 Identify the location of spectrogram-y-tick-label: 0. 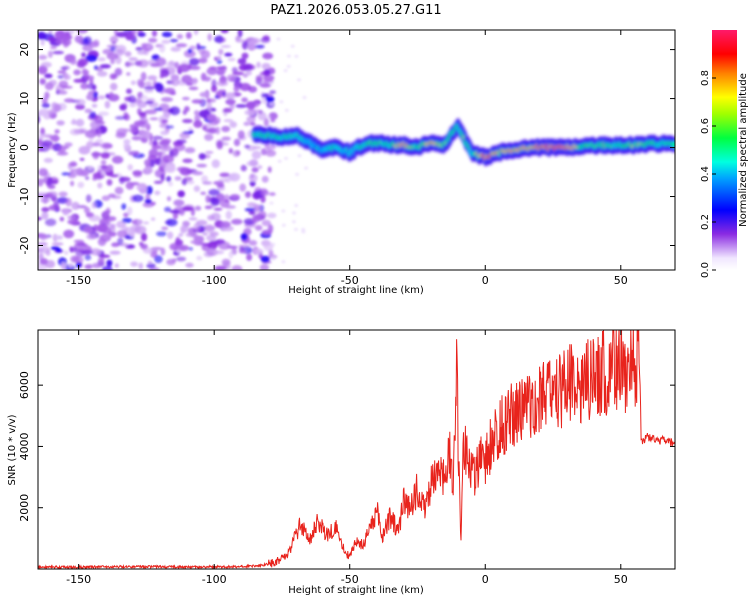
(24, 147).